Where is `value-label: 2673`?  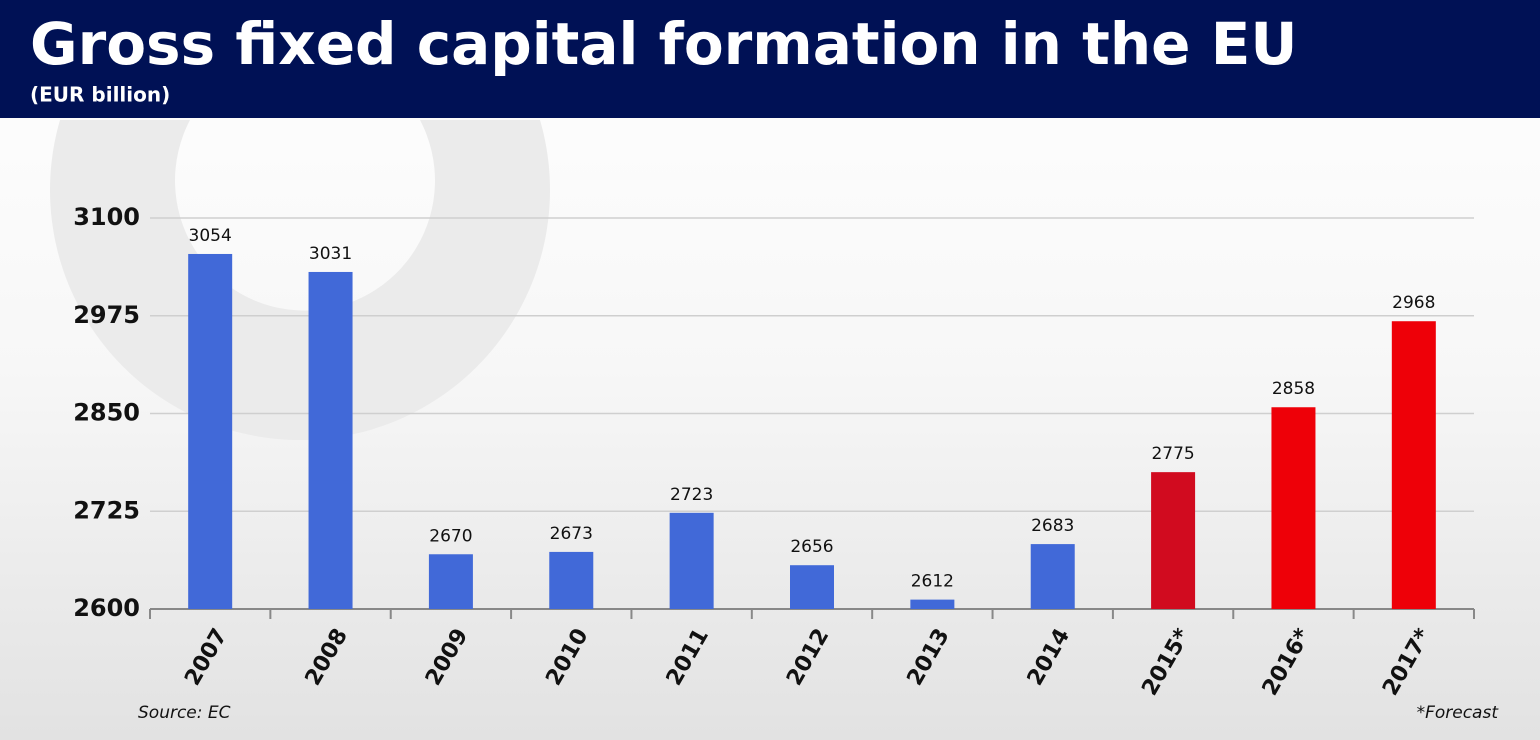
value-label: 2673 is located at coordinates (571, 534).